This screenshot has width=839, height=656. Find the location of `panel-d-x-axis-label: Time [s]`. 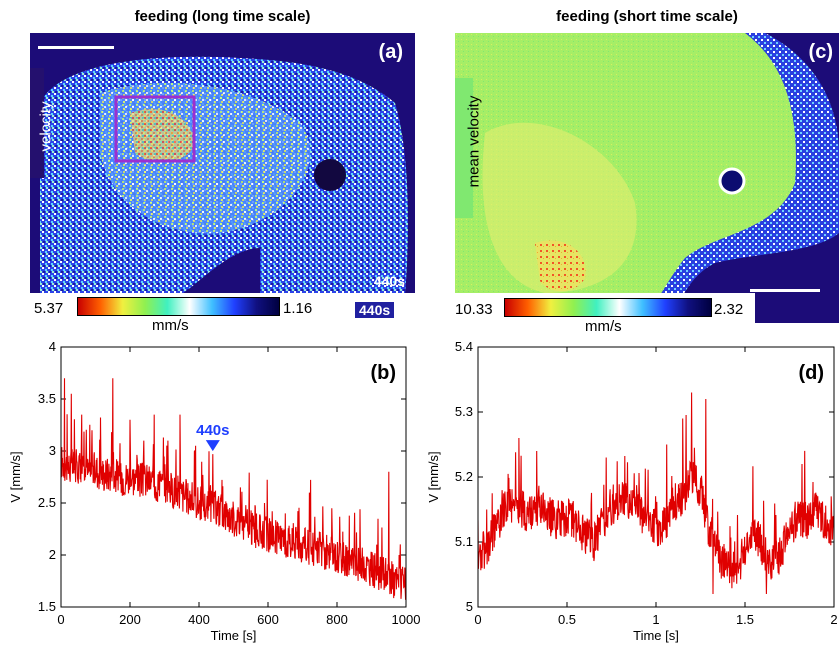

panel-d-x-axis-label: Time [s] is located at coordinates (656, 635).